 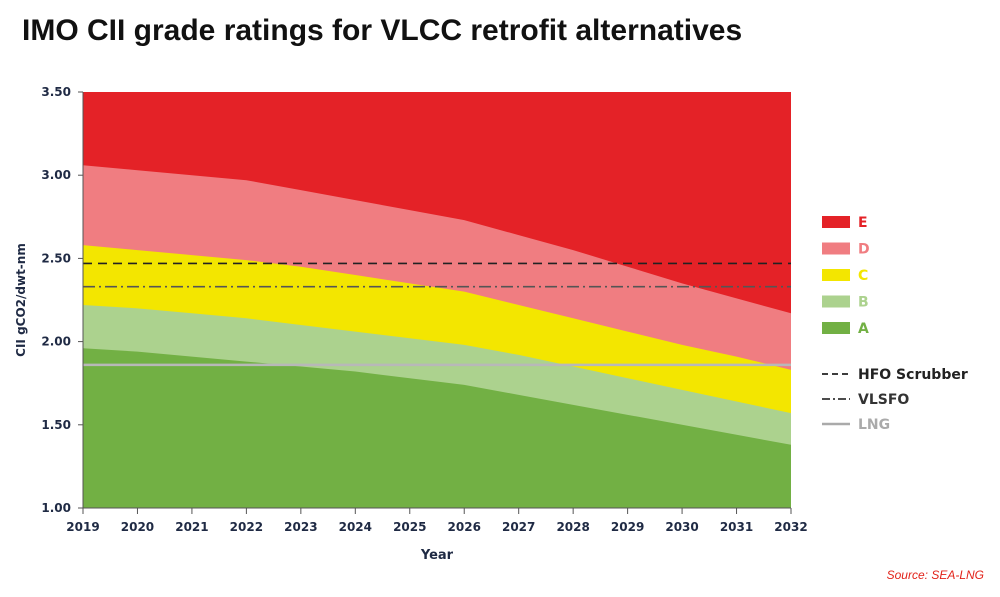 I want to click on x-tick-label: 2032, so click(x=790, y=527).